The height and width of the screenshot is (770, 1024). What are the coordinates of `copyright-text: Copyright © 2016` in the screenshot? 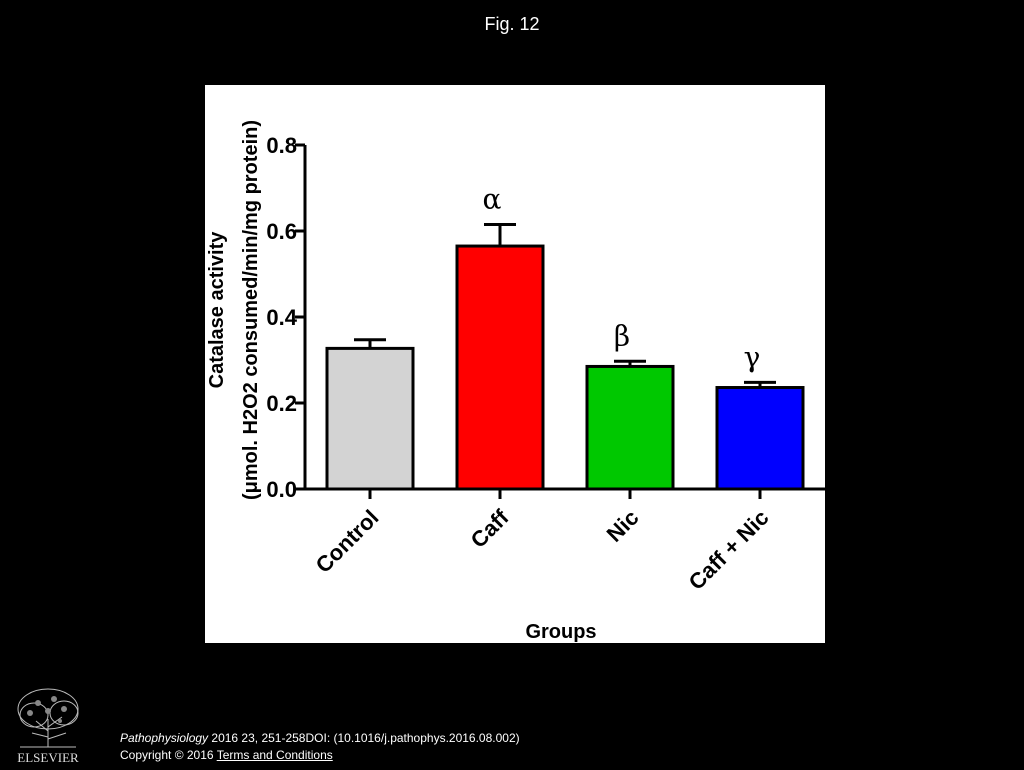 It's located at (168, 755).